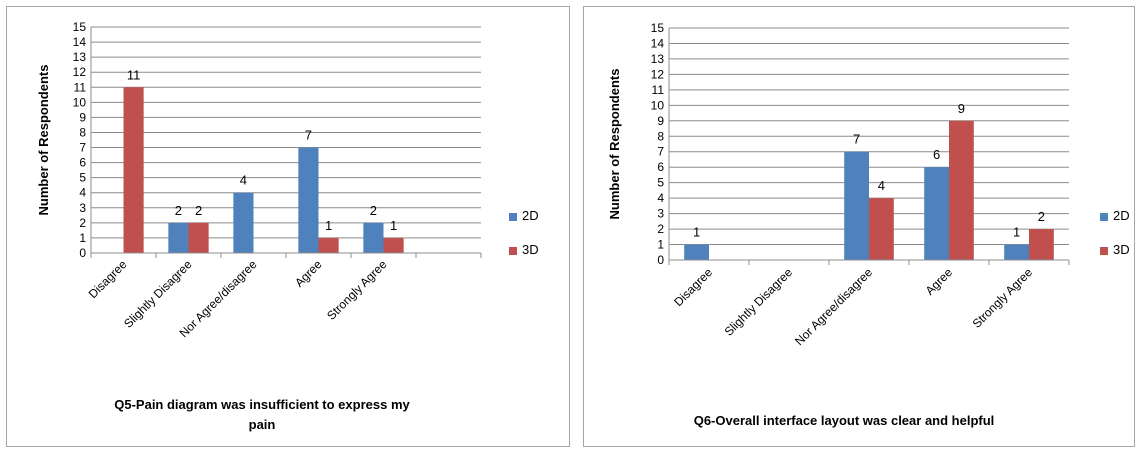  Describe the element at coordinates (961, 108) in the screenshot. I see `data-label: 9` at that location.